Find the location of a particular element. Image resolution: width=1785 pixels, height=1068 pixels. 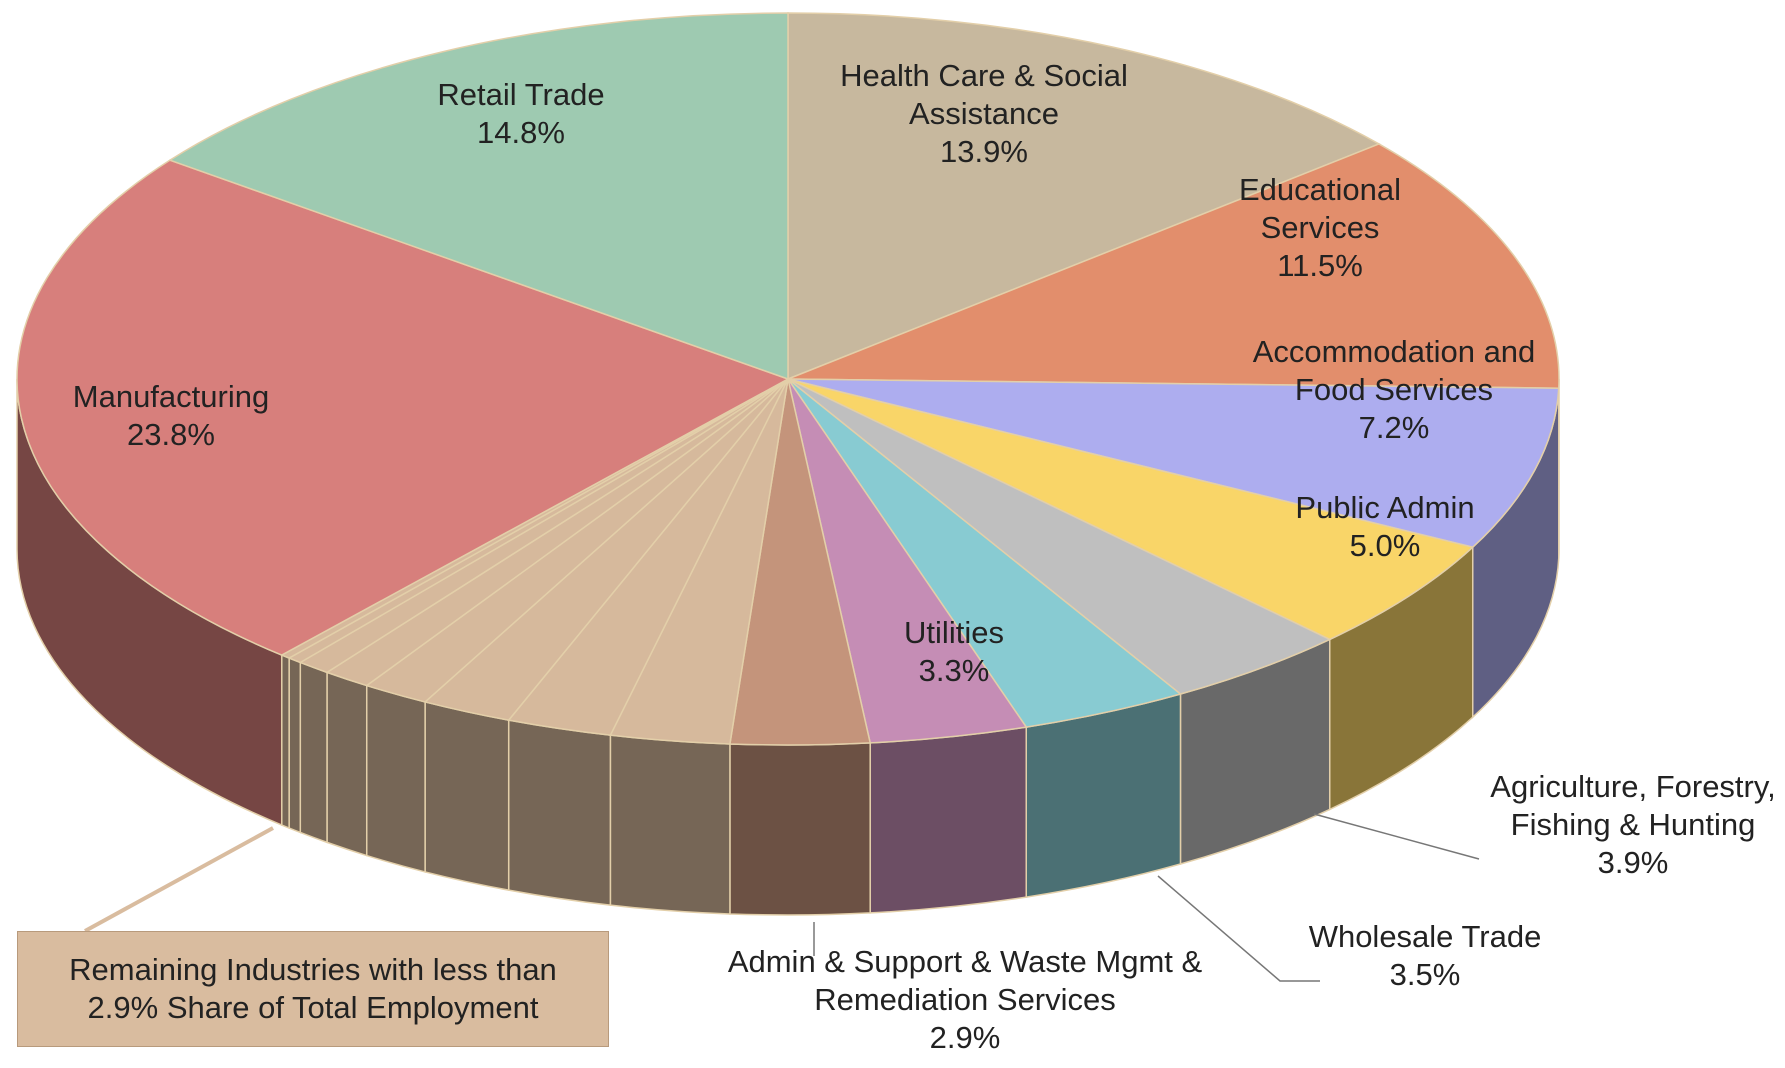

category-label: Manufacturing is located at coordinates (171, 396).